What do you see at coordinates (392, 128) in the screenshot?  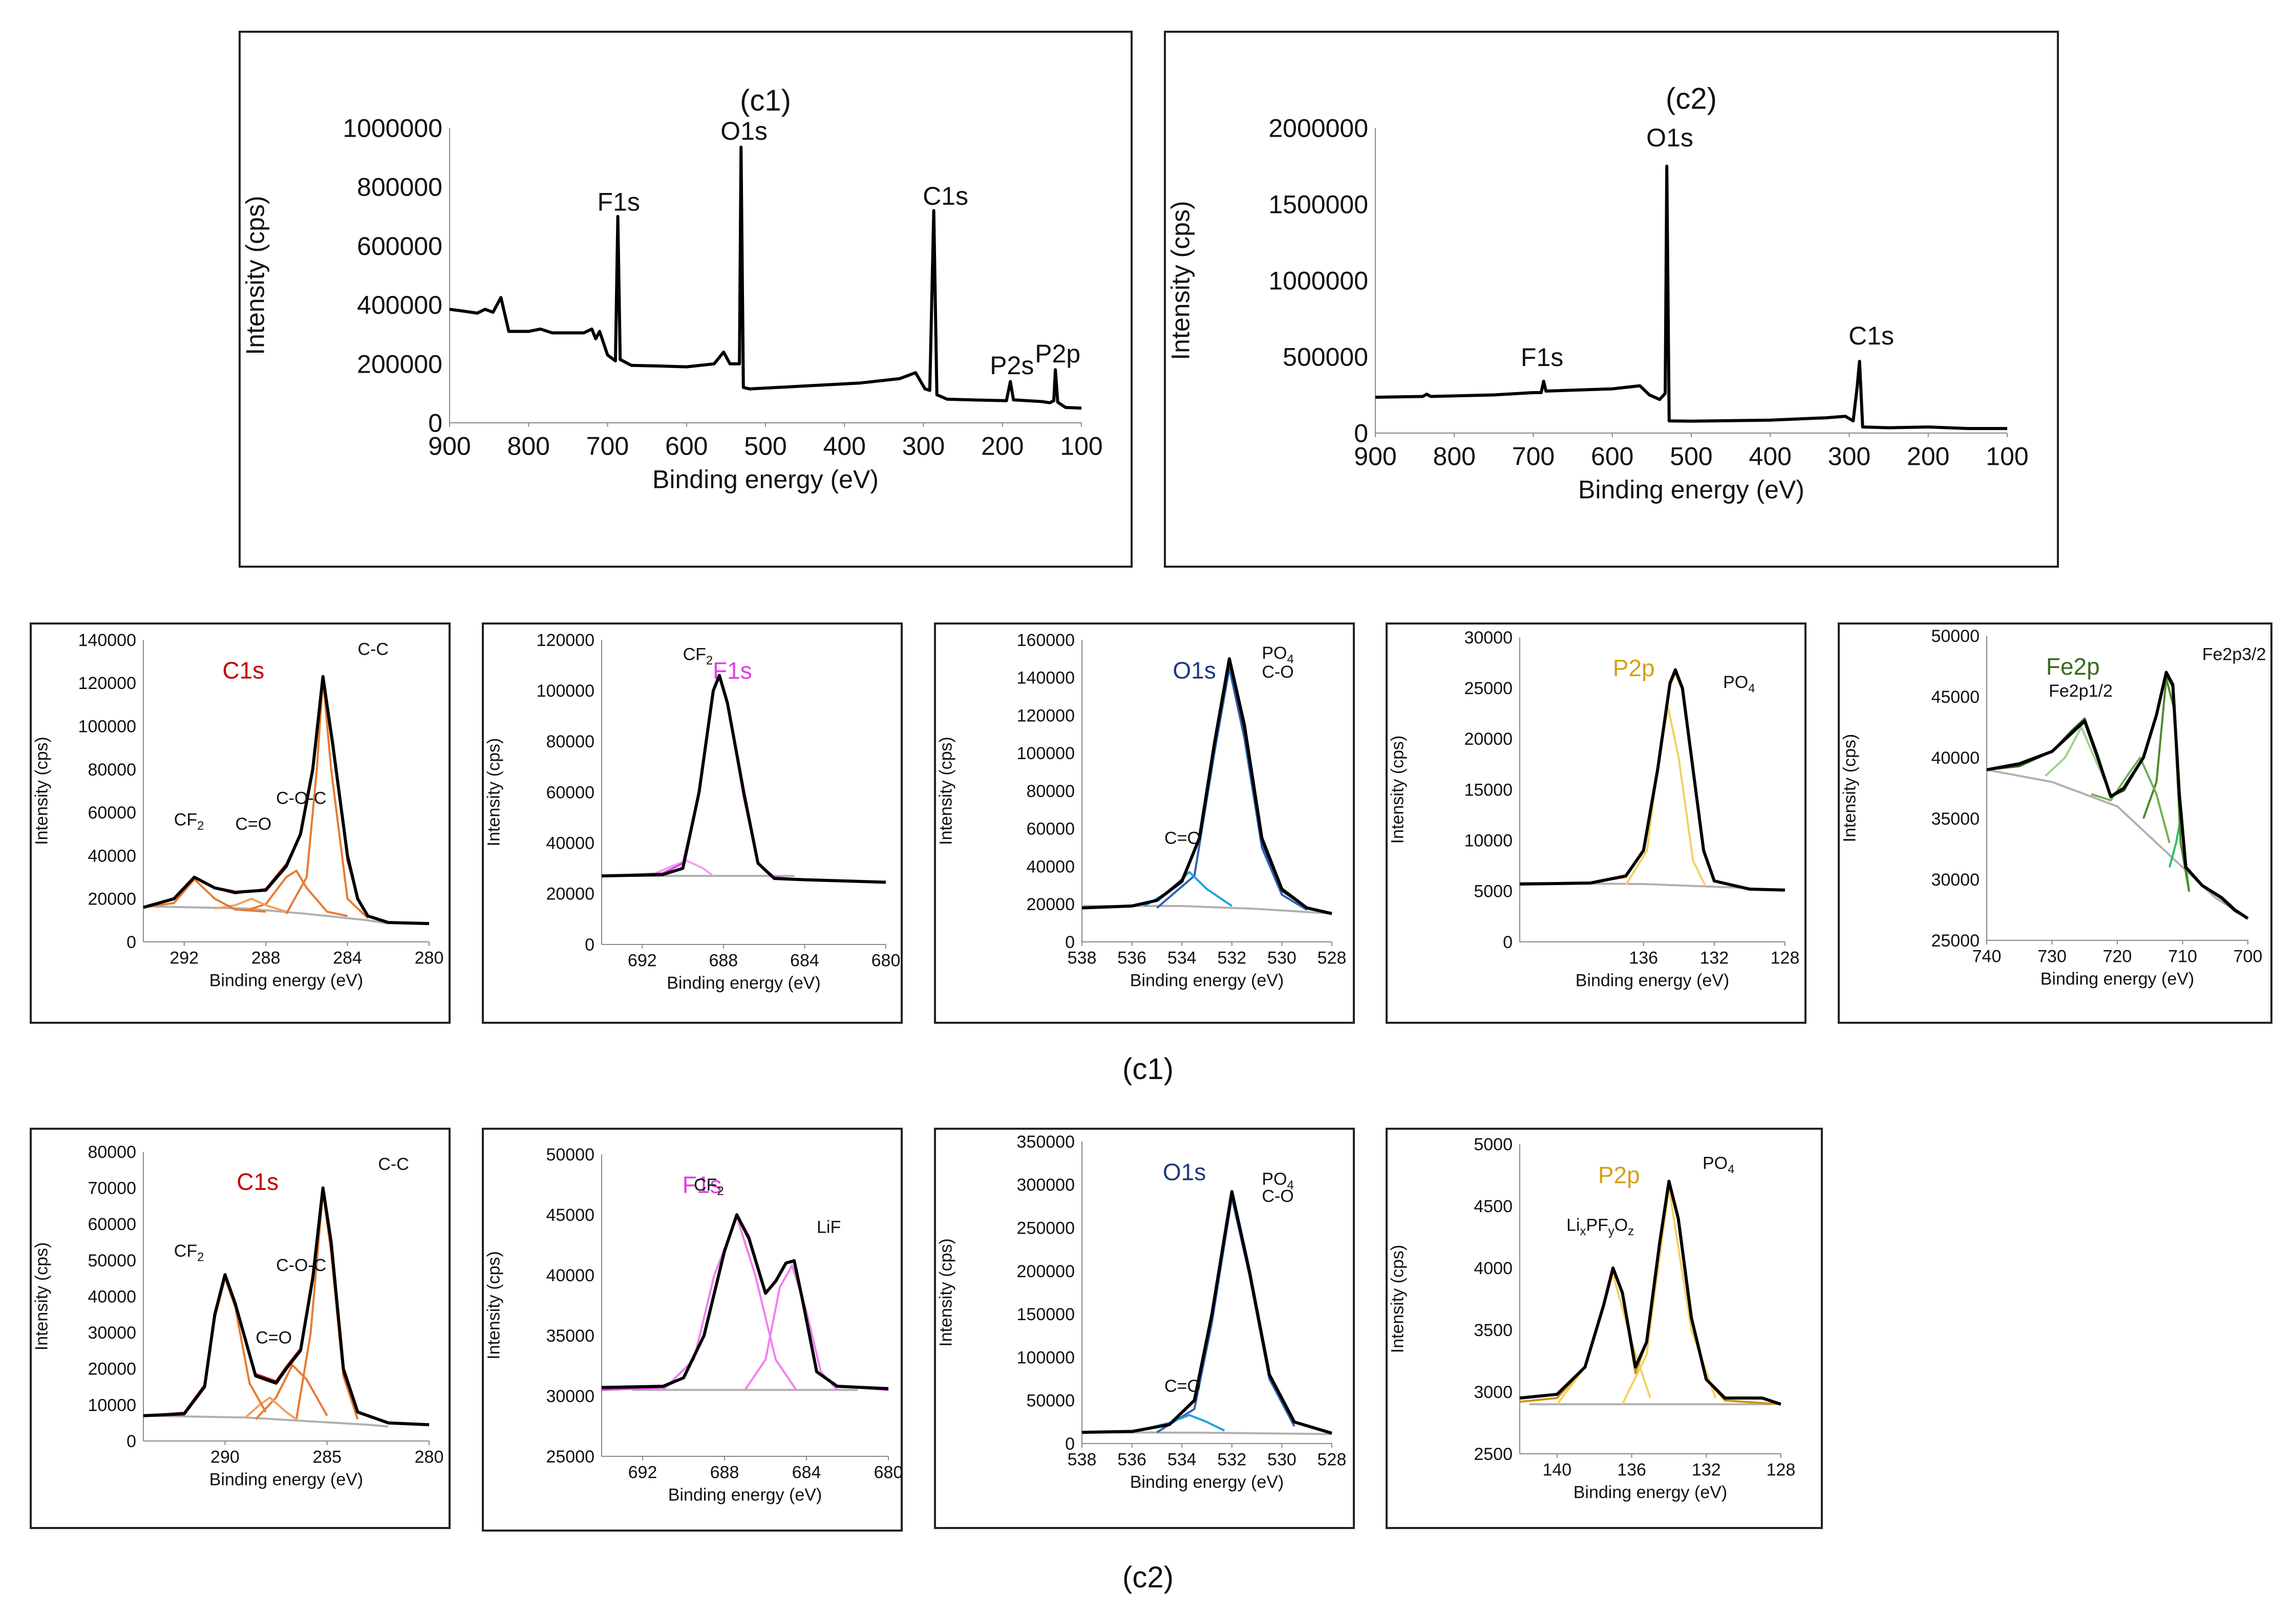 I see `y-tick-label: 1000000` at bounding box center [392, 128].